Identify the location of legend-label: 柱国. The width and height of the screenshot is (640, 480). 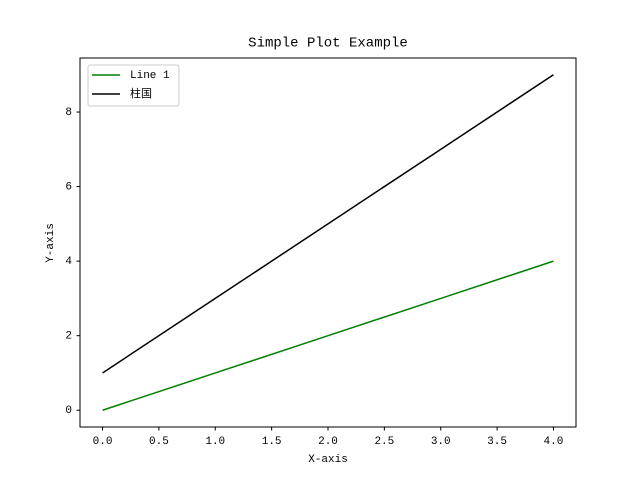
(141, 93).